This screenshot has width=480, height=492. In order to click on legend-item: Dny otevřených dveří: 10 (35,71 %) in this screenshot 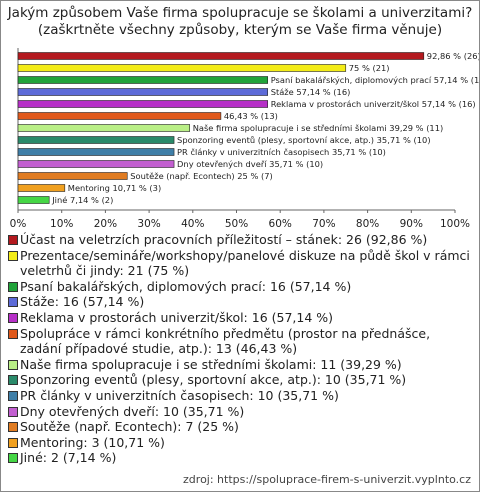, I will do `click(240, 412)`.